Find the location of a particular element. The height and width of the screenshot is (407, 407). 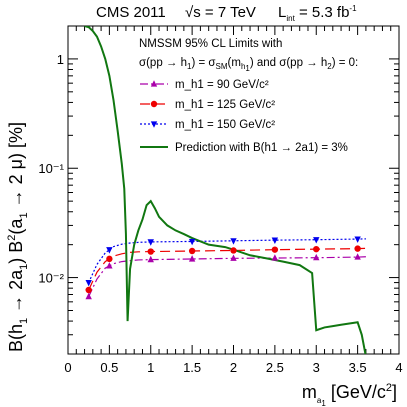

markers-layer is located at coordinates (223, 268).